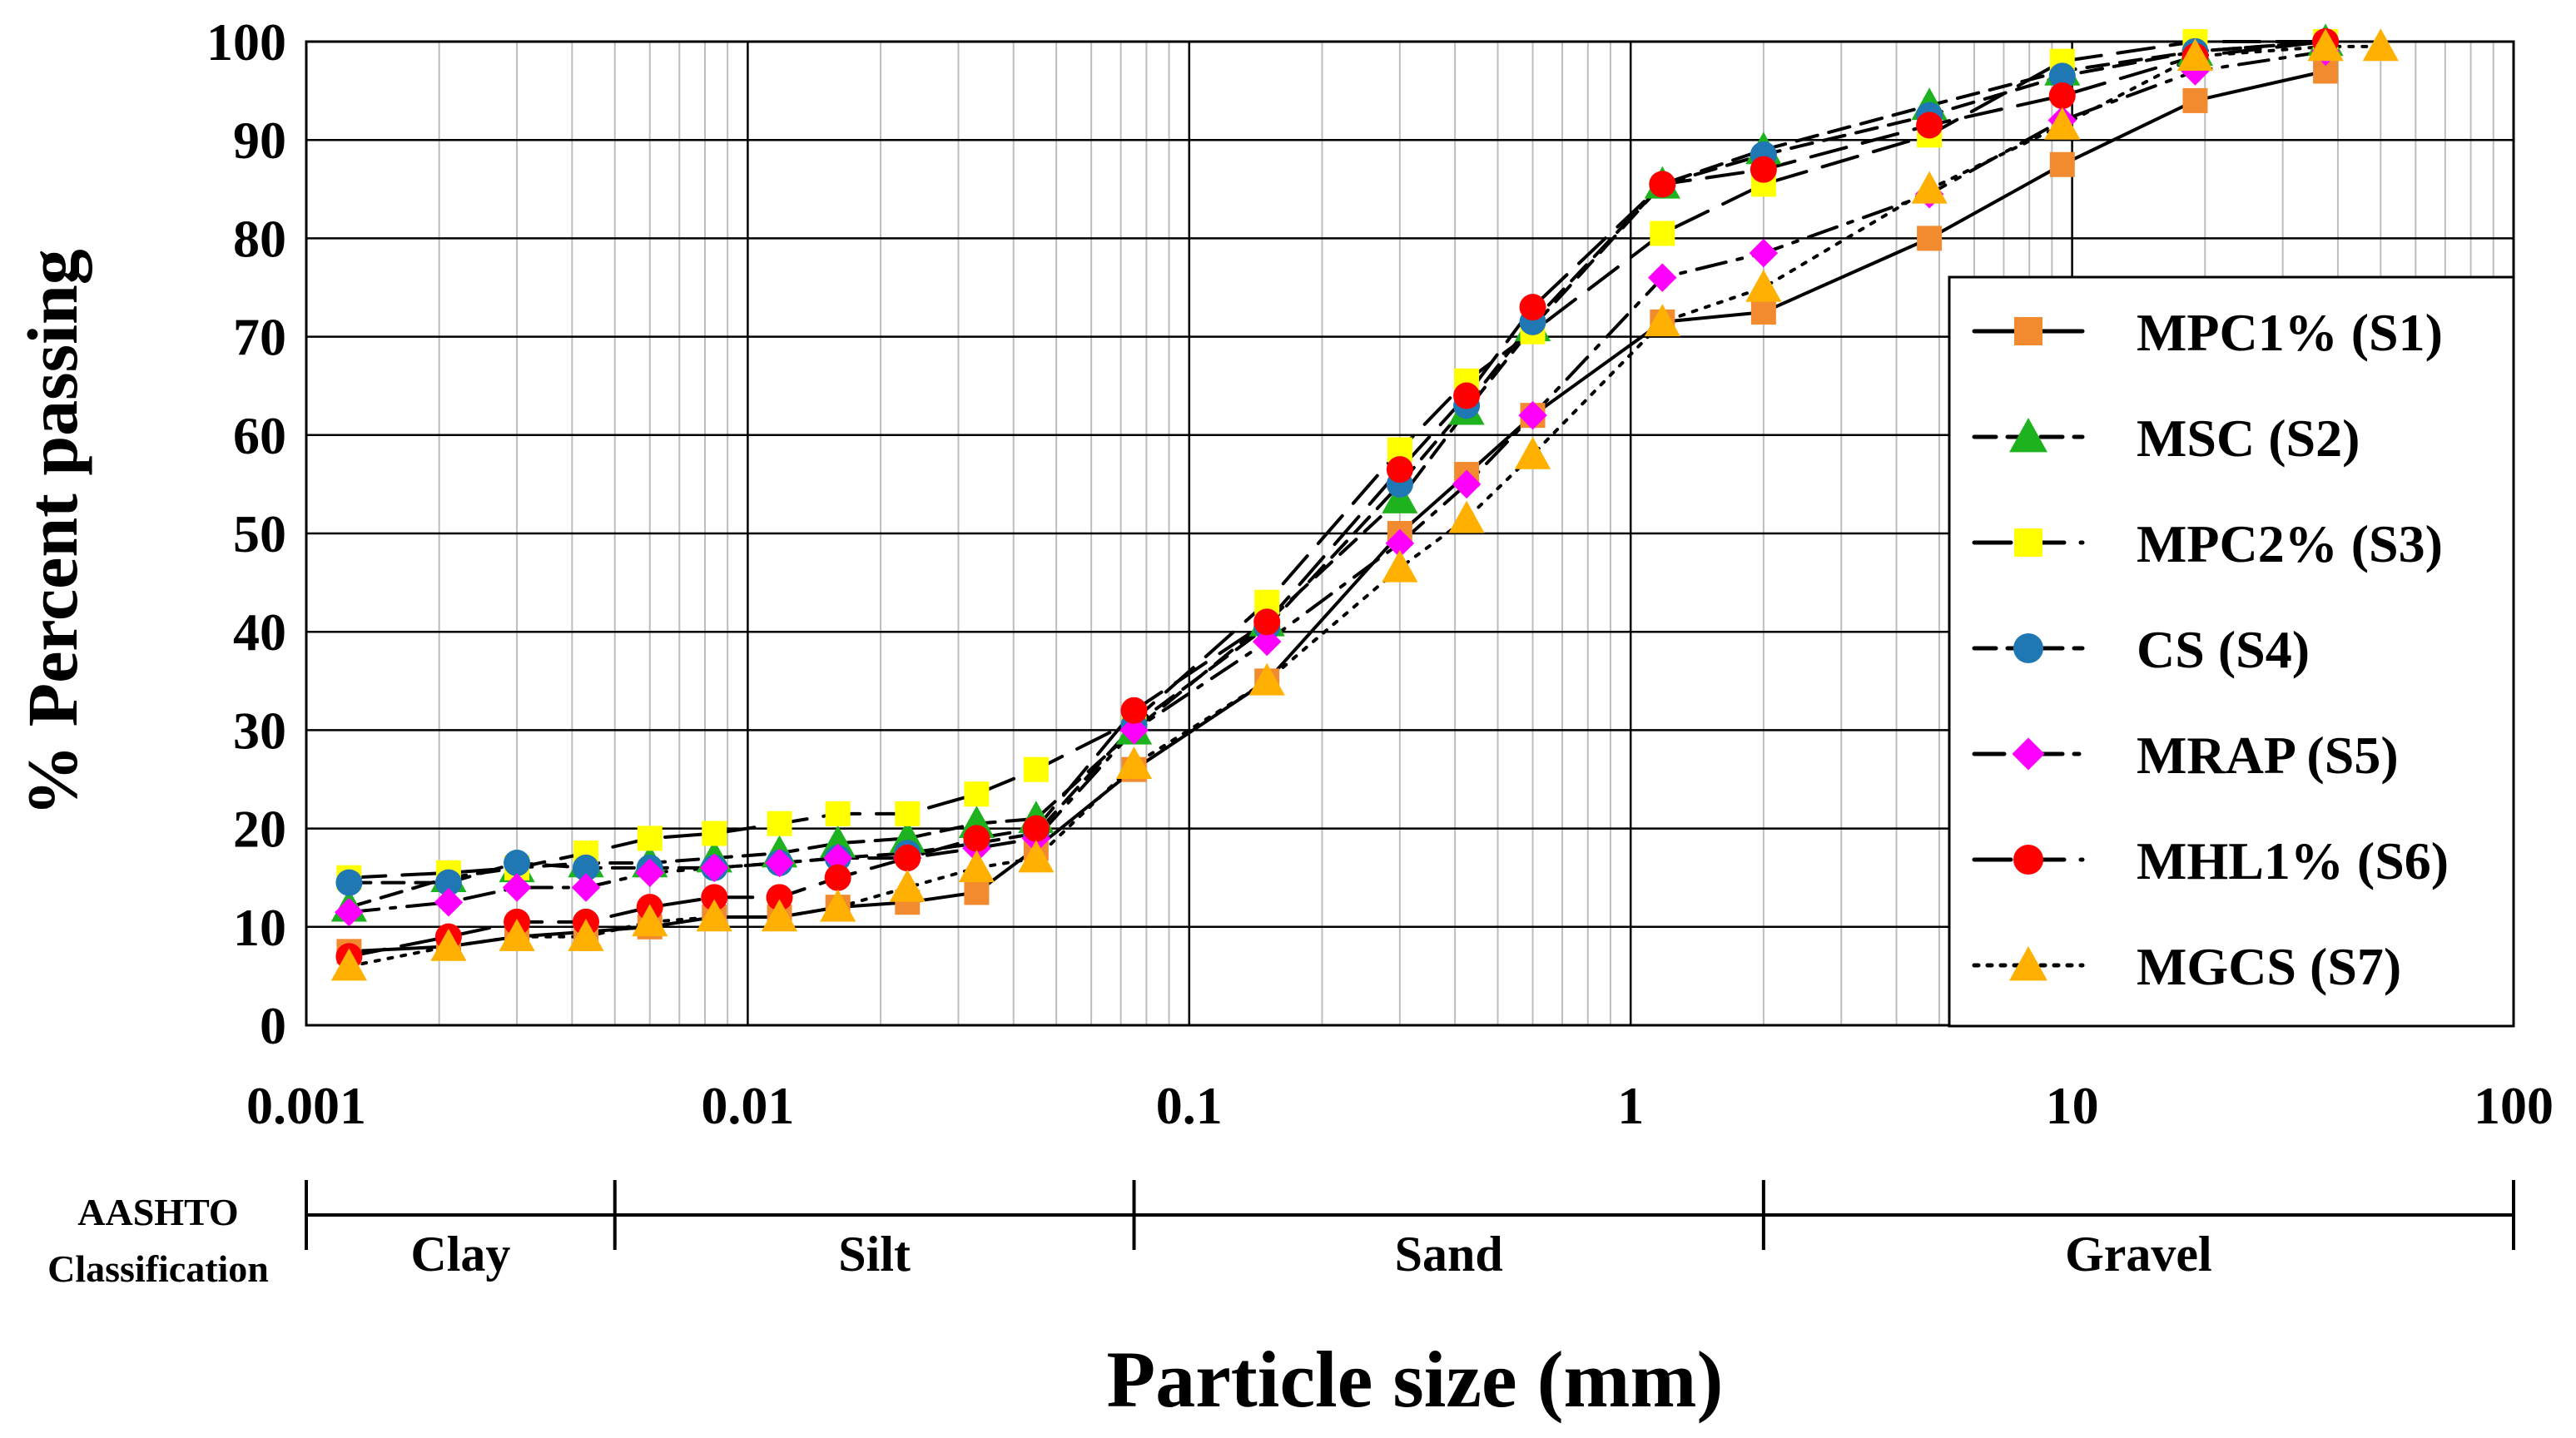 This screenshot has width=2576, height=1438. What do you see at coordinates (2293, 861) in the screenshot?
I see `legend-label: MHL1% (S6)` at bounding box center [2293, 861].